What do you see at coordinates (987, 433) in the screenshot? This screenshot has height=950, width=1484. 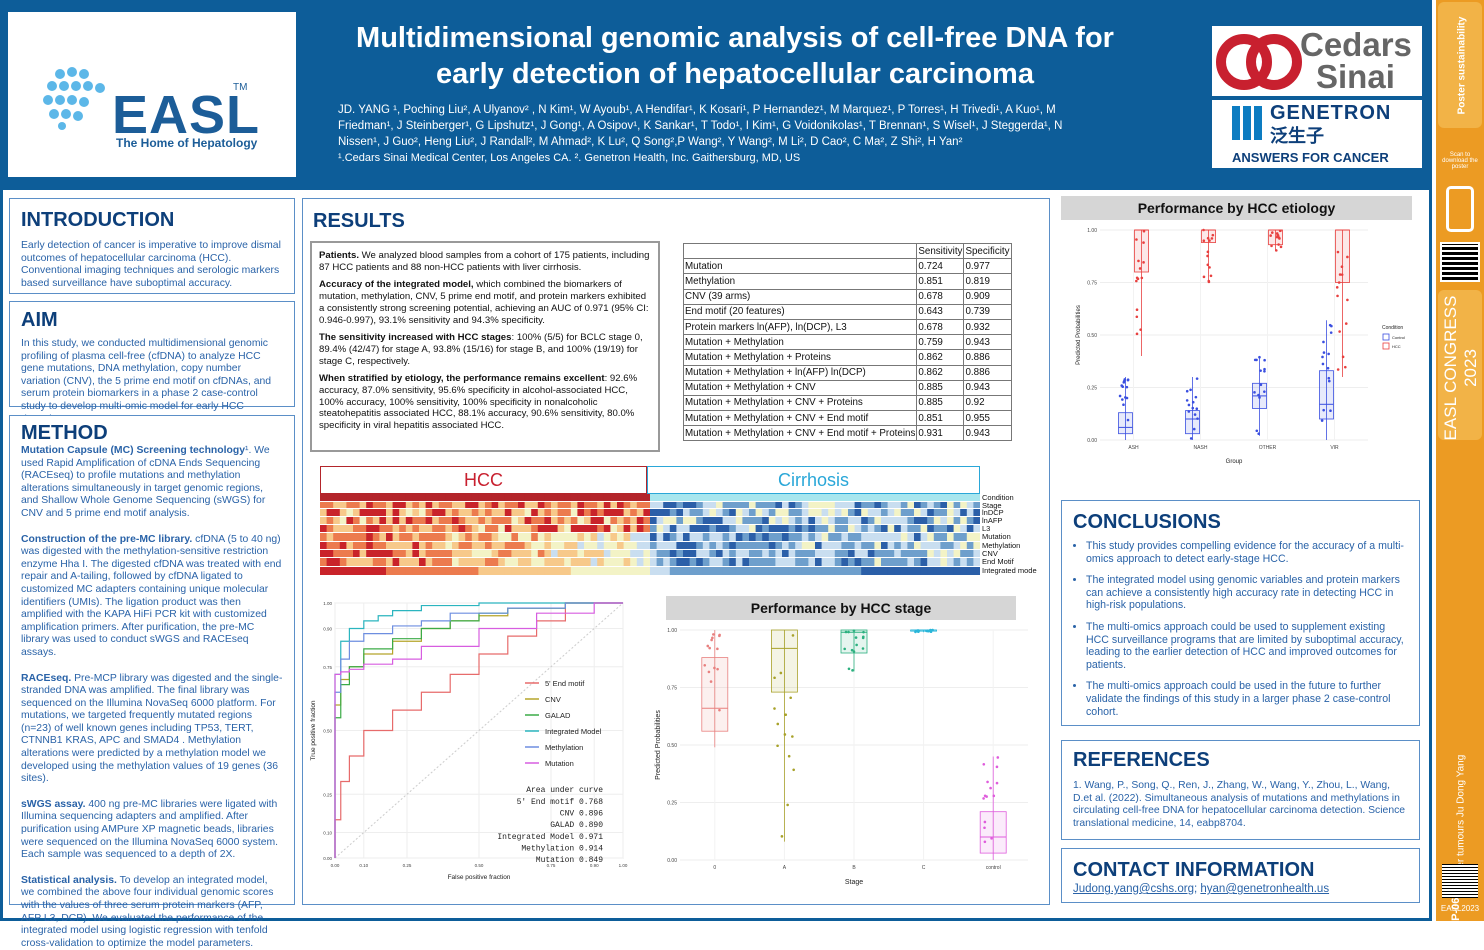 I see `table-cell: 0.943` at bounding box center [987, 433].